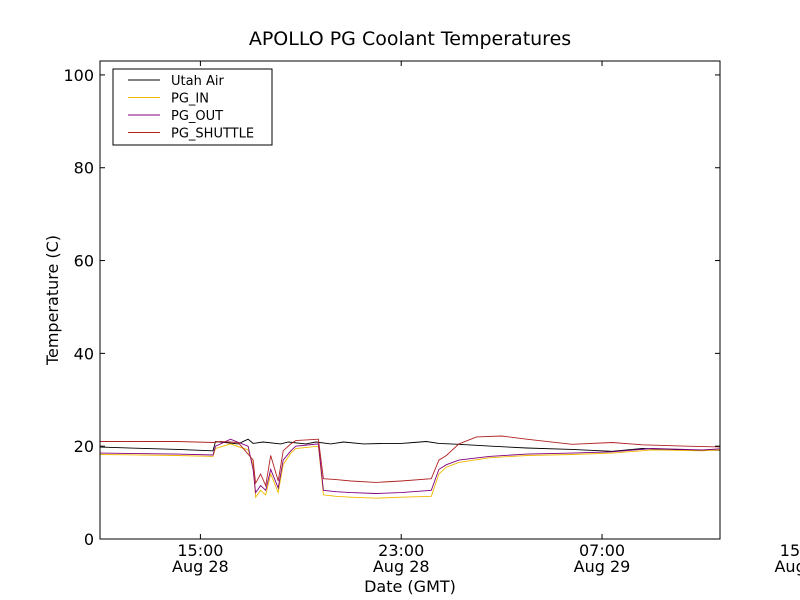 Image resolution: width=800 pixels, height=600 pixels. I want to click on y-tick-label: 0, so click(89, 539).